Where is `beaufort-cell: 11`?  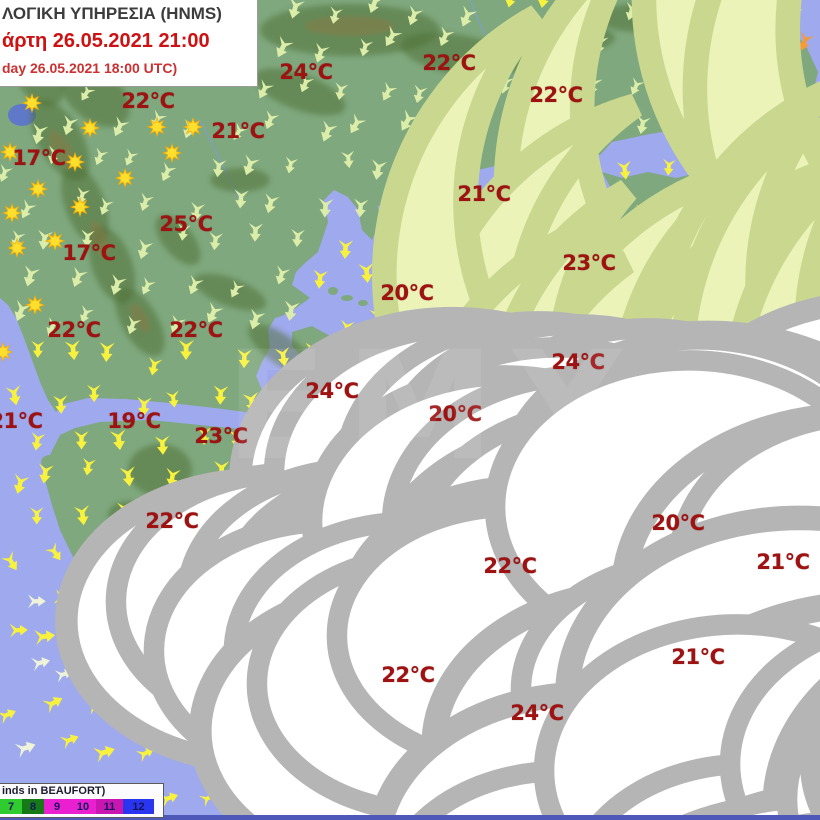 beaufort-cell: 11 is located at coordinates (109, 806).